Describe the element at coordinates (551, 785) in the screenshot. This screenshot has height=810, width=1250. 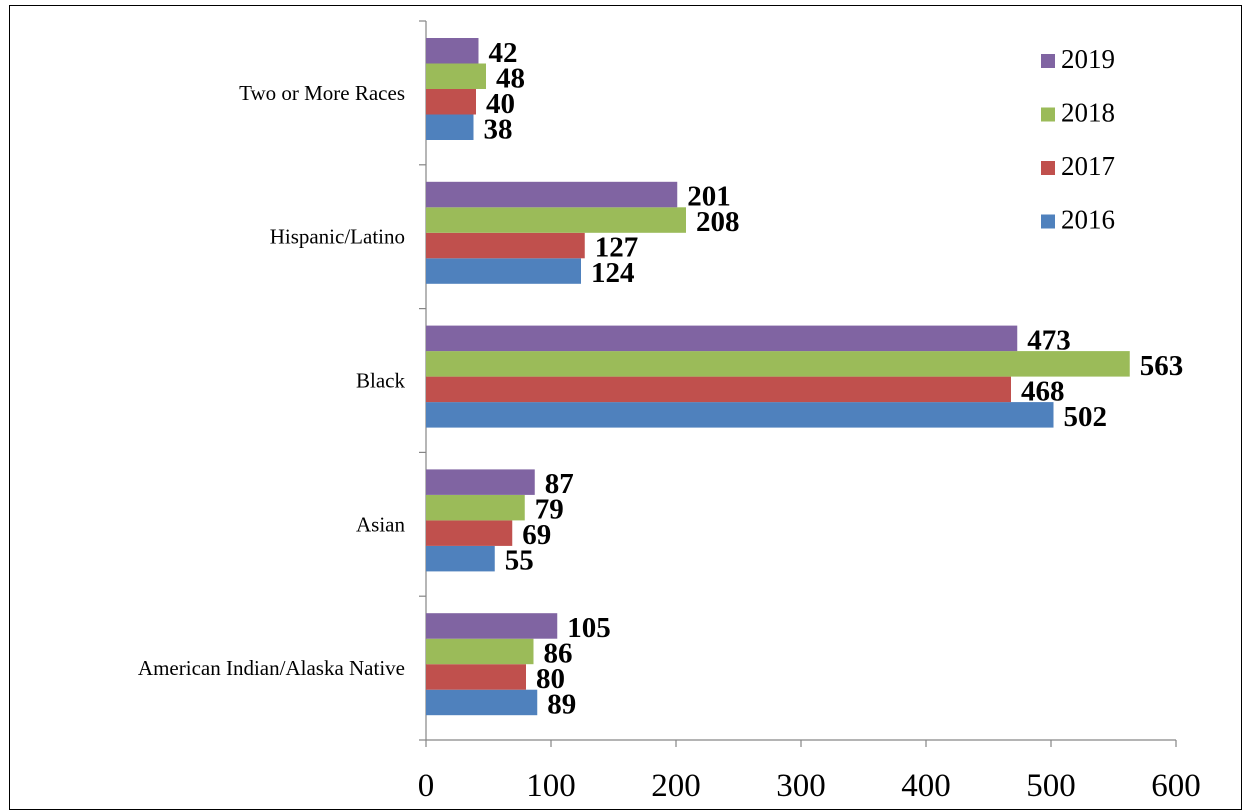
I see `x-tick-label: 100` at that location.